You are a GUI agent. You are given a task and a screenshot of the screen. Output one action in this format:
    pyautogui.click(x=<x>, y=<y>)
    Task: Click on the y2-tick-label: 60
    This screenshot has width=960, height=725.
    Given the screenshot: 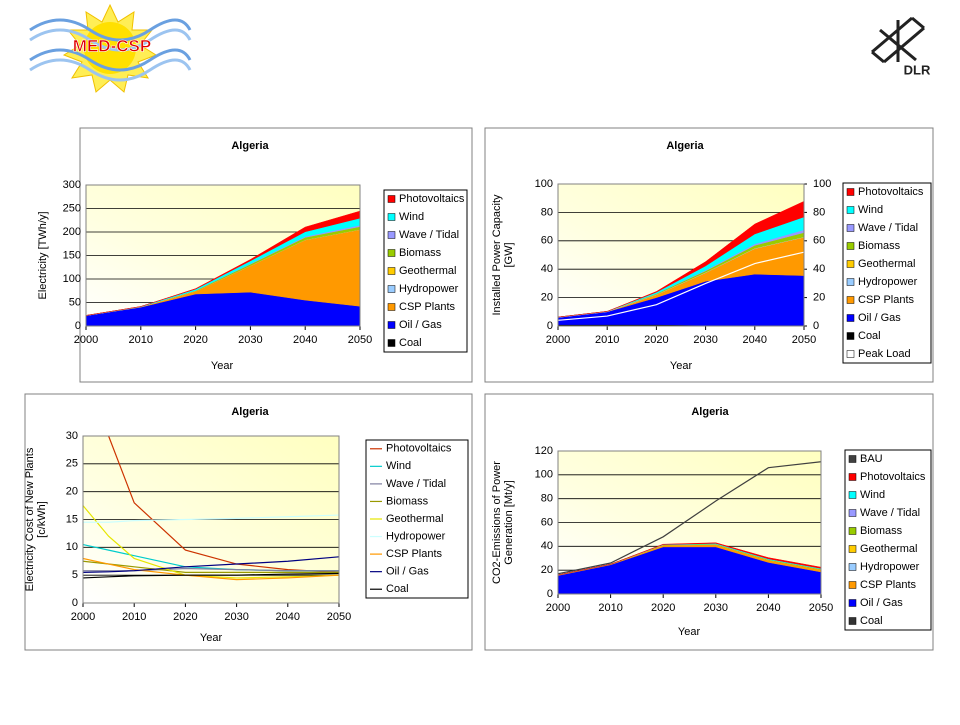 What is the action you would take?
    pyautogui.click(x=819, y=241)
    